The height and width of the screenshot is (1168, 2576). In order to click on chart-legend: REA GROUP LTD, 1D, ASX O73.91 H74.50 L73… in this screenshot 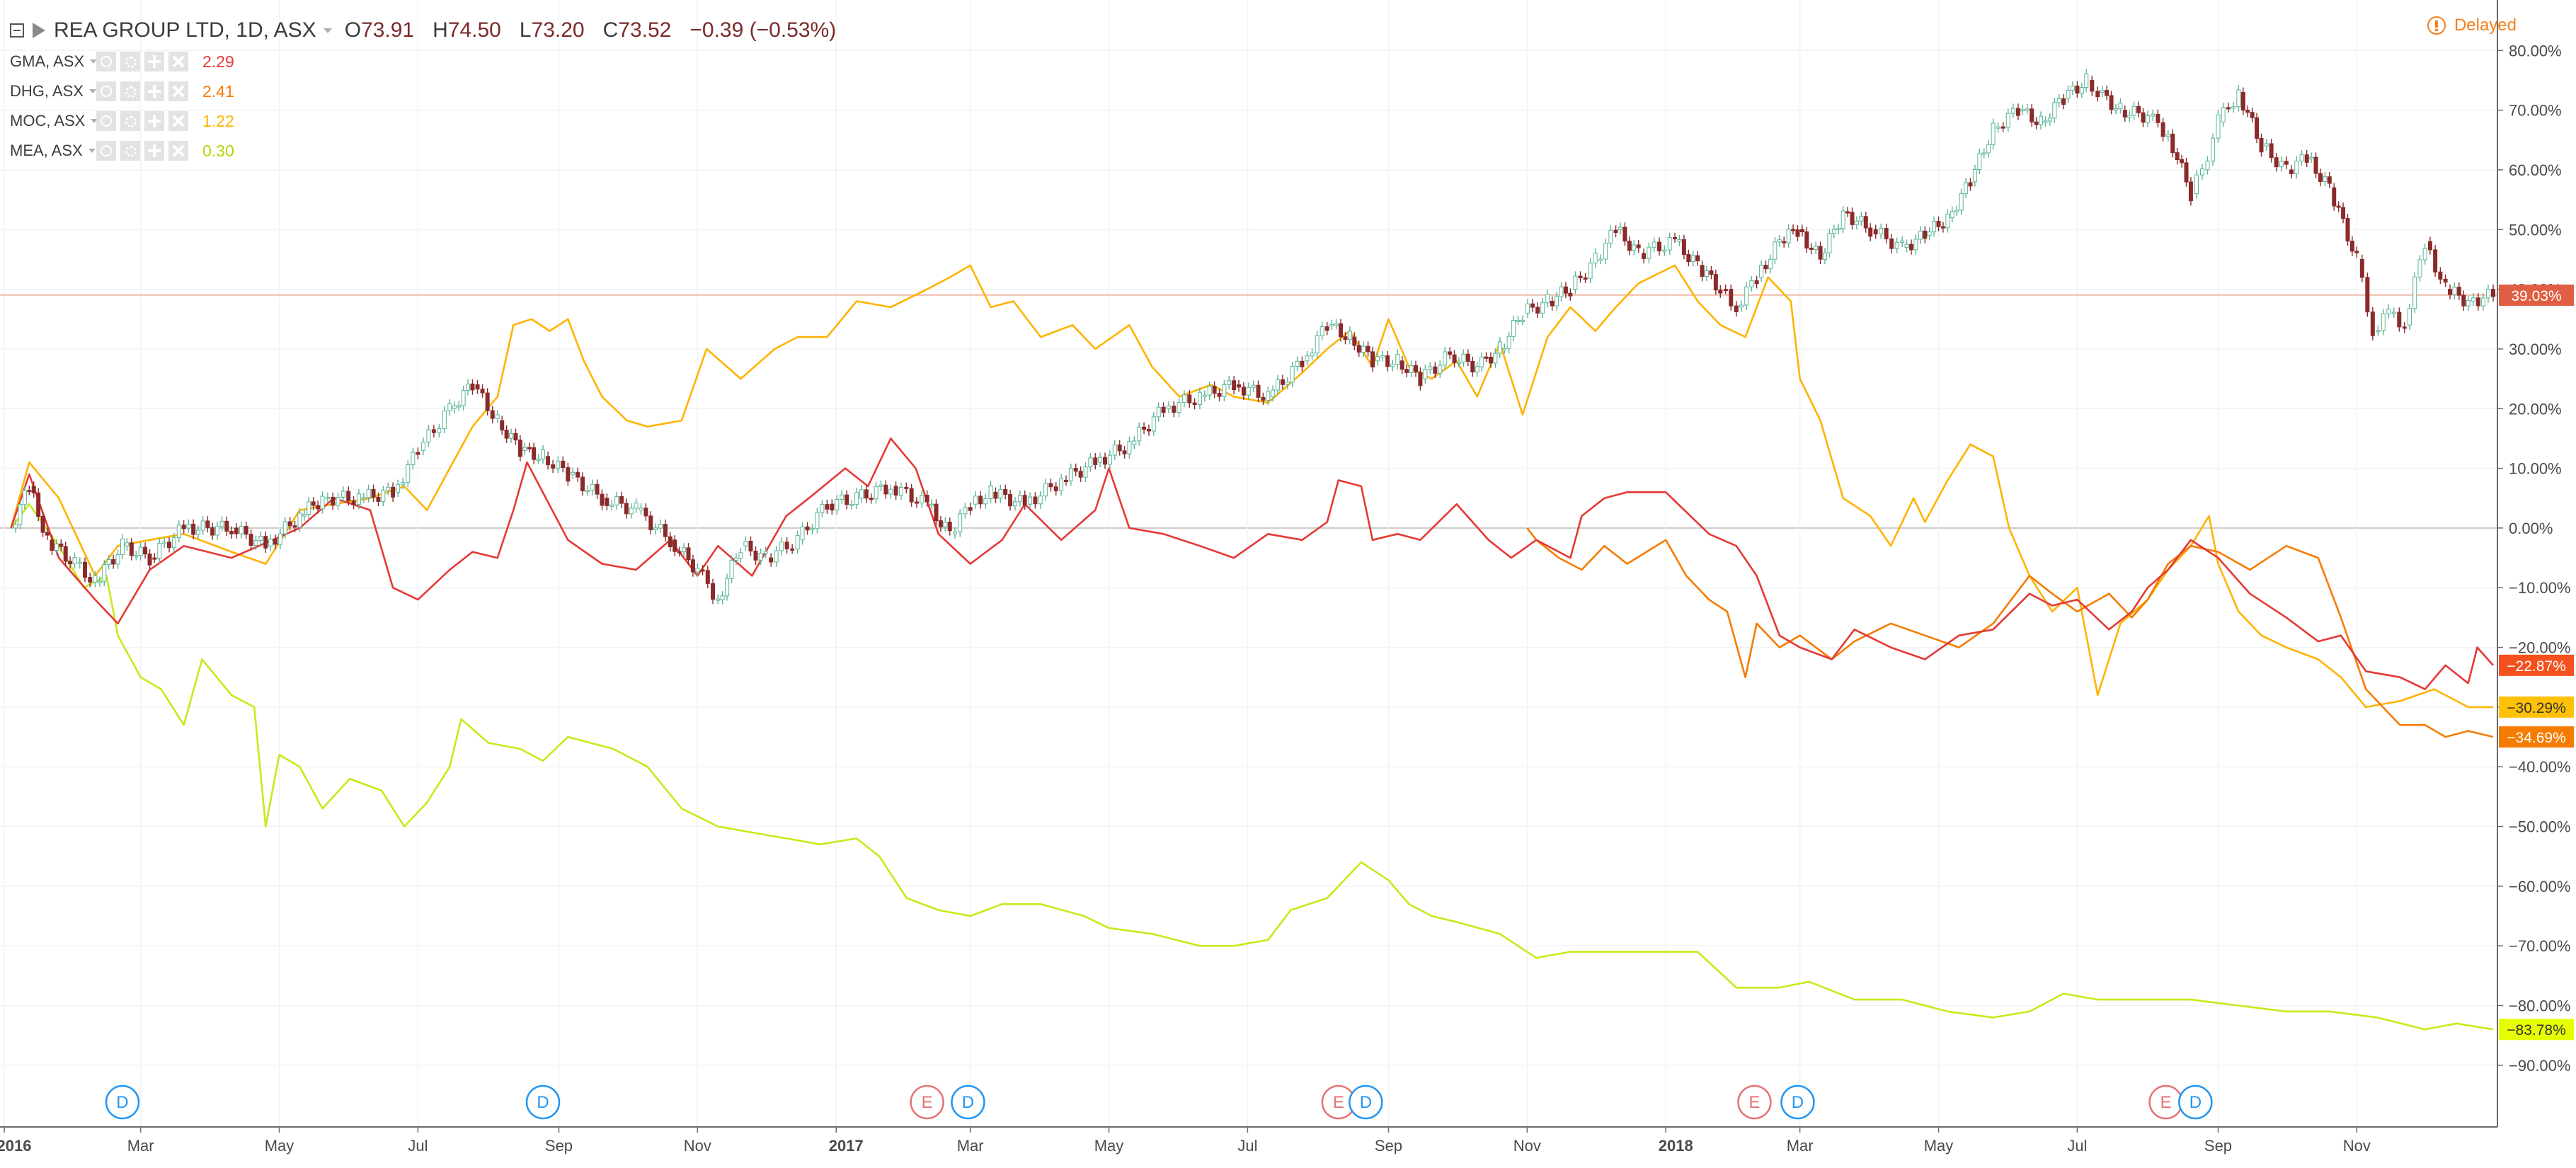, I will do `click(423, 90)`.